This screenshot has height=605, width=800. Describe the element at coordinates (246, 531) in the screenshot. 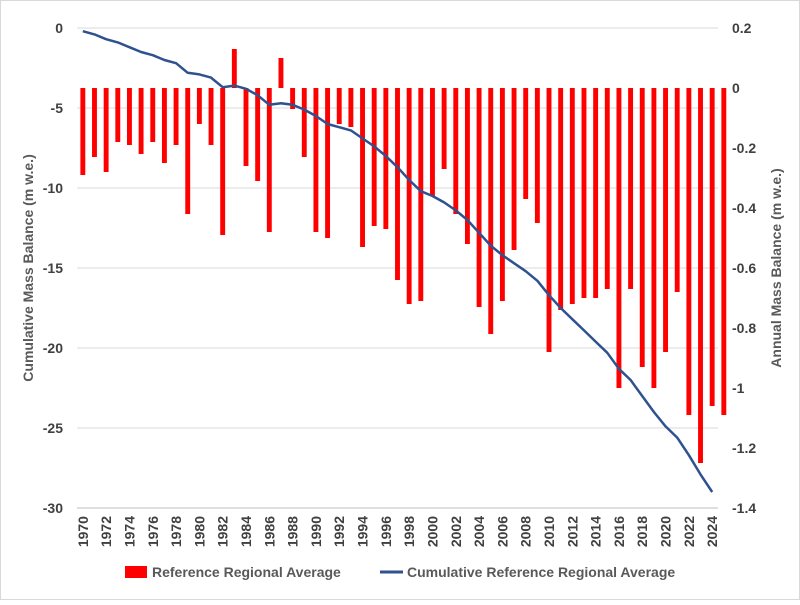

I see `x-tick-label: 1984` at that location.